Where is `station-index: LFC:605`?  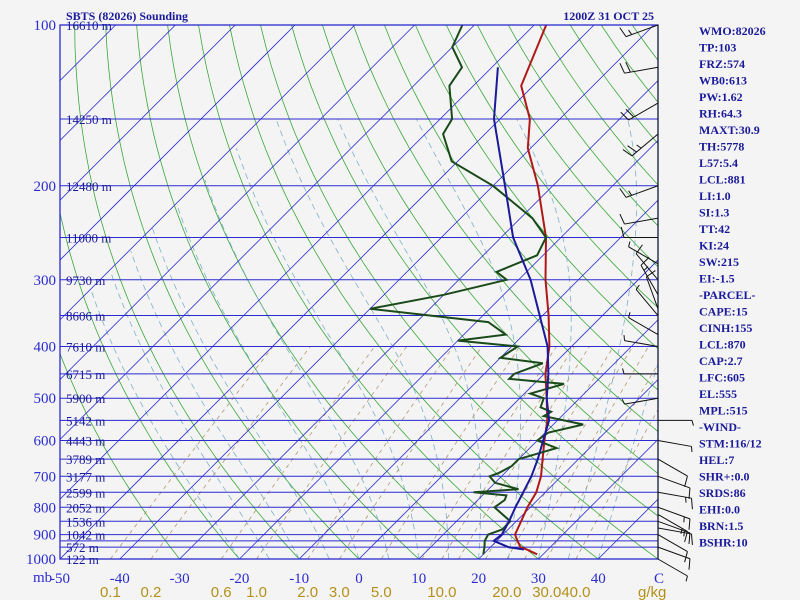 station-index: LFC:605 is located at coordinates (722, 378).